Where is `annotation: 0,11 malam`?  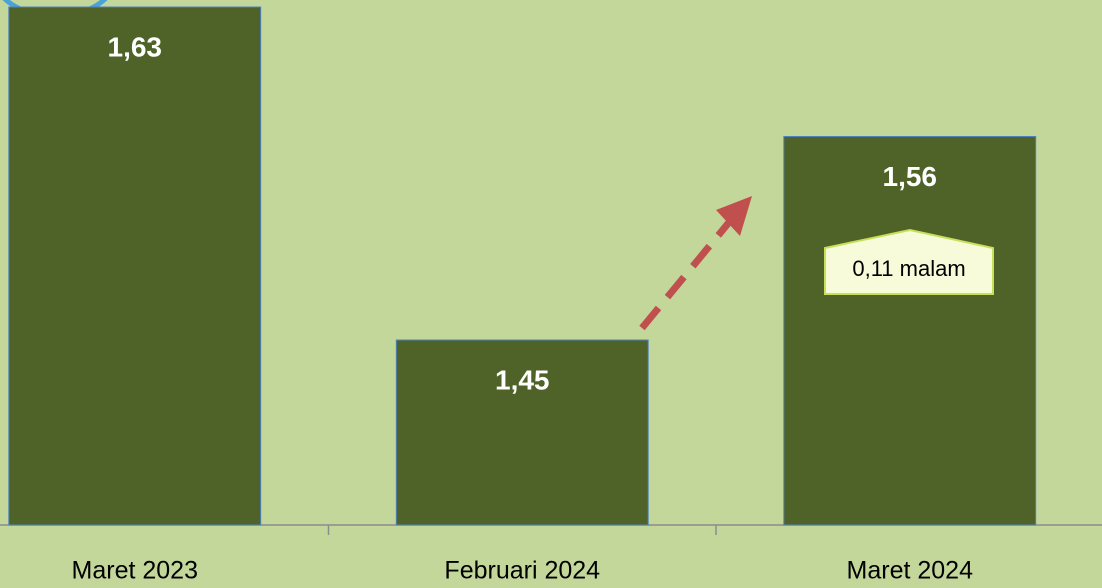 annotation: 0,11 malam is located at coordinates (908, 268).